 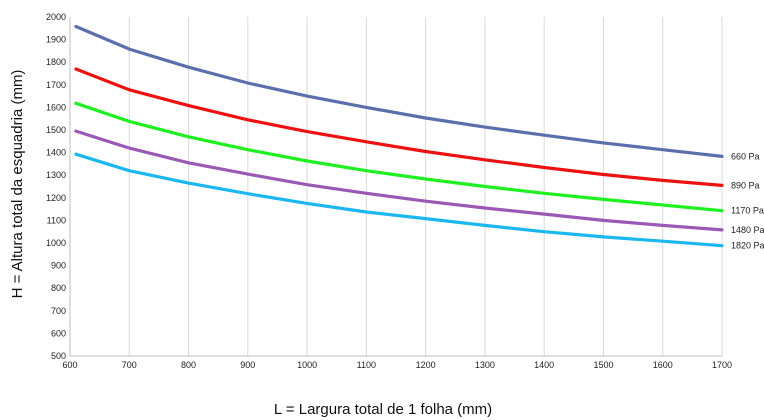 What do you see at coordinates (188, 365) in the screenshot?
I see `x-tick-label: 800` at bounding box center [188, 365].